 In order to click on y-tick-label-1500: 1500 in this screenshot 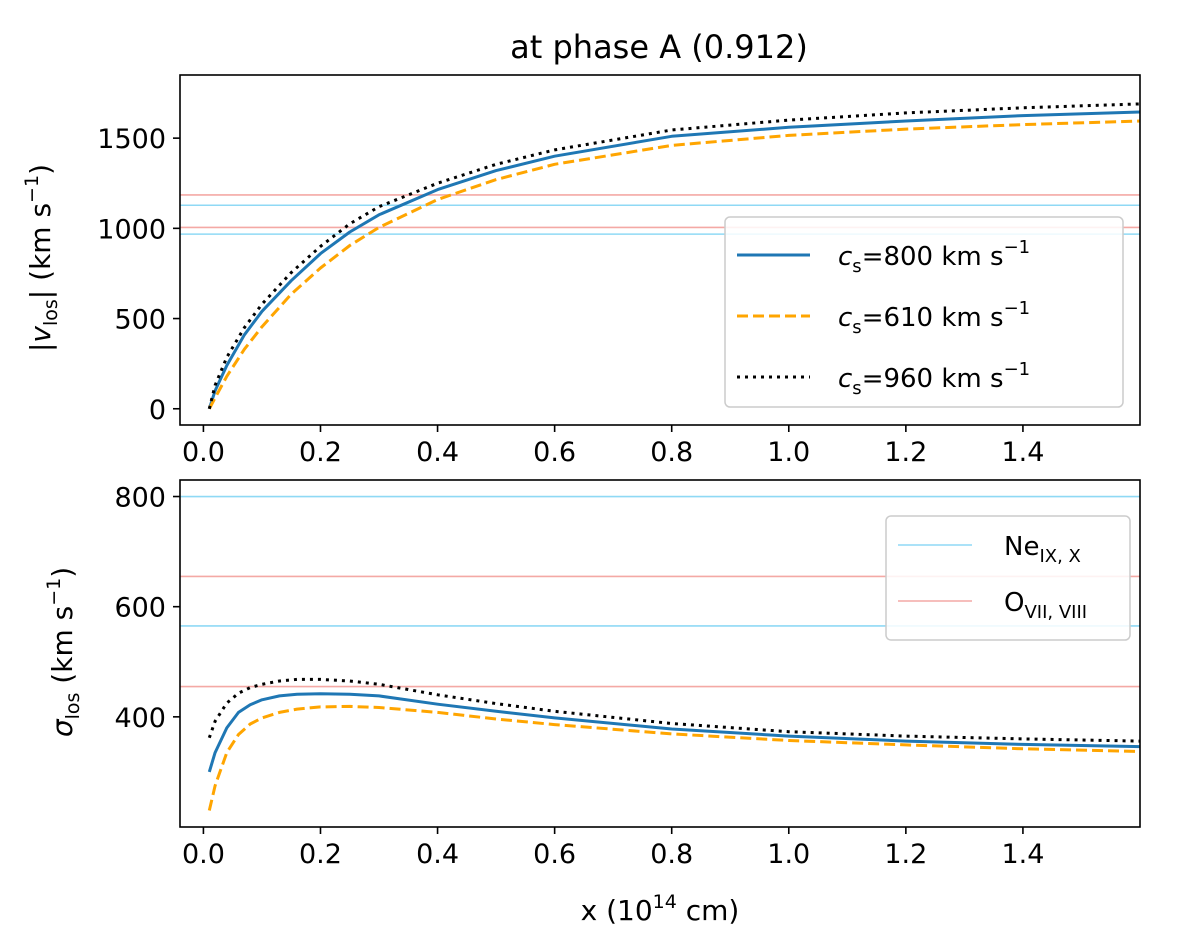, I will do `click(131, 139)`.